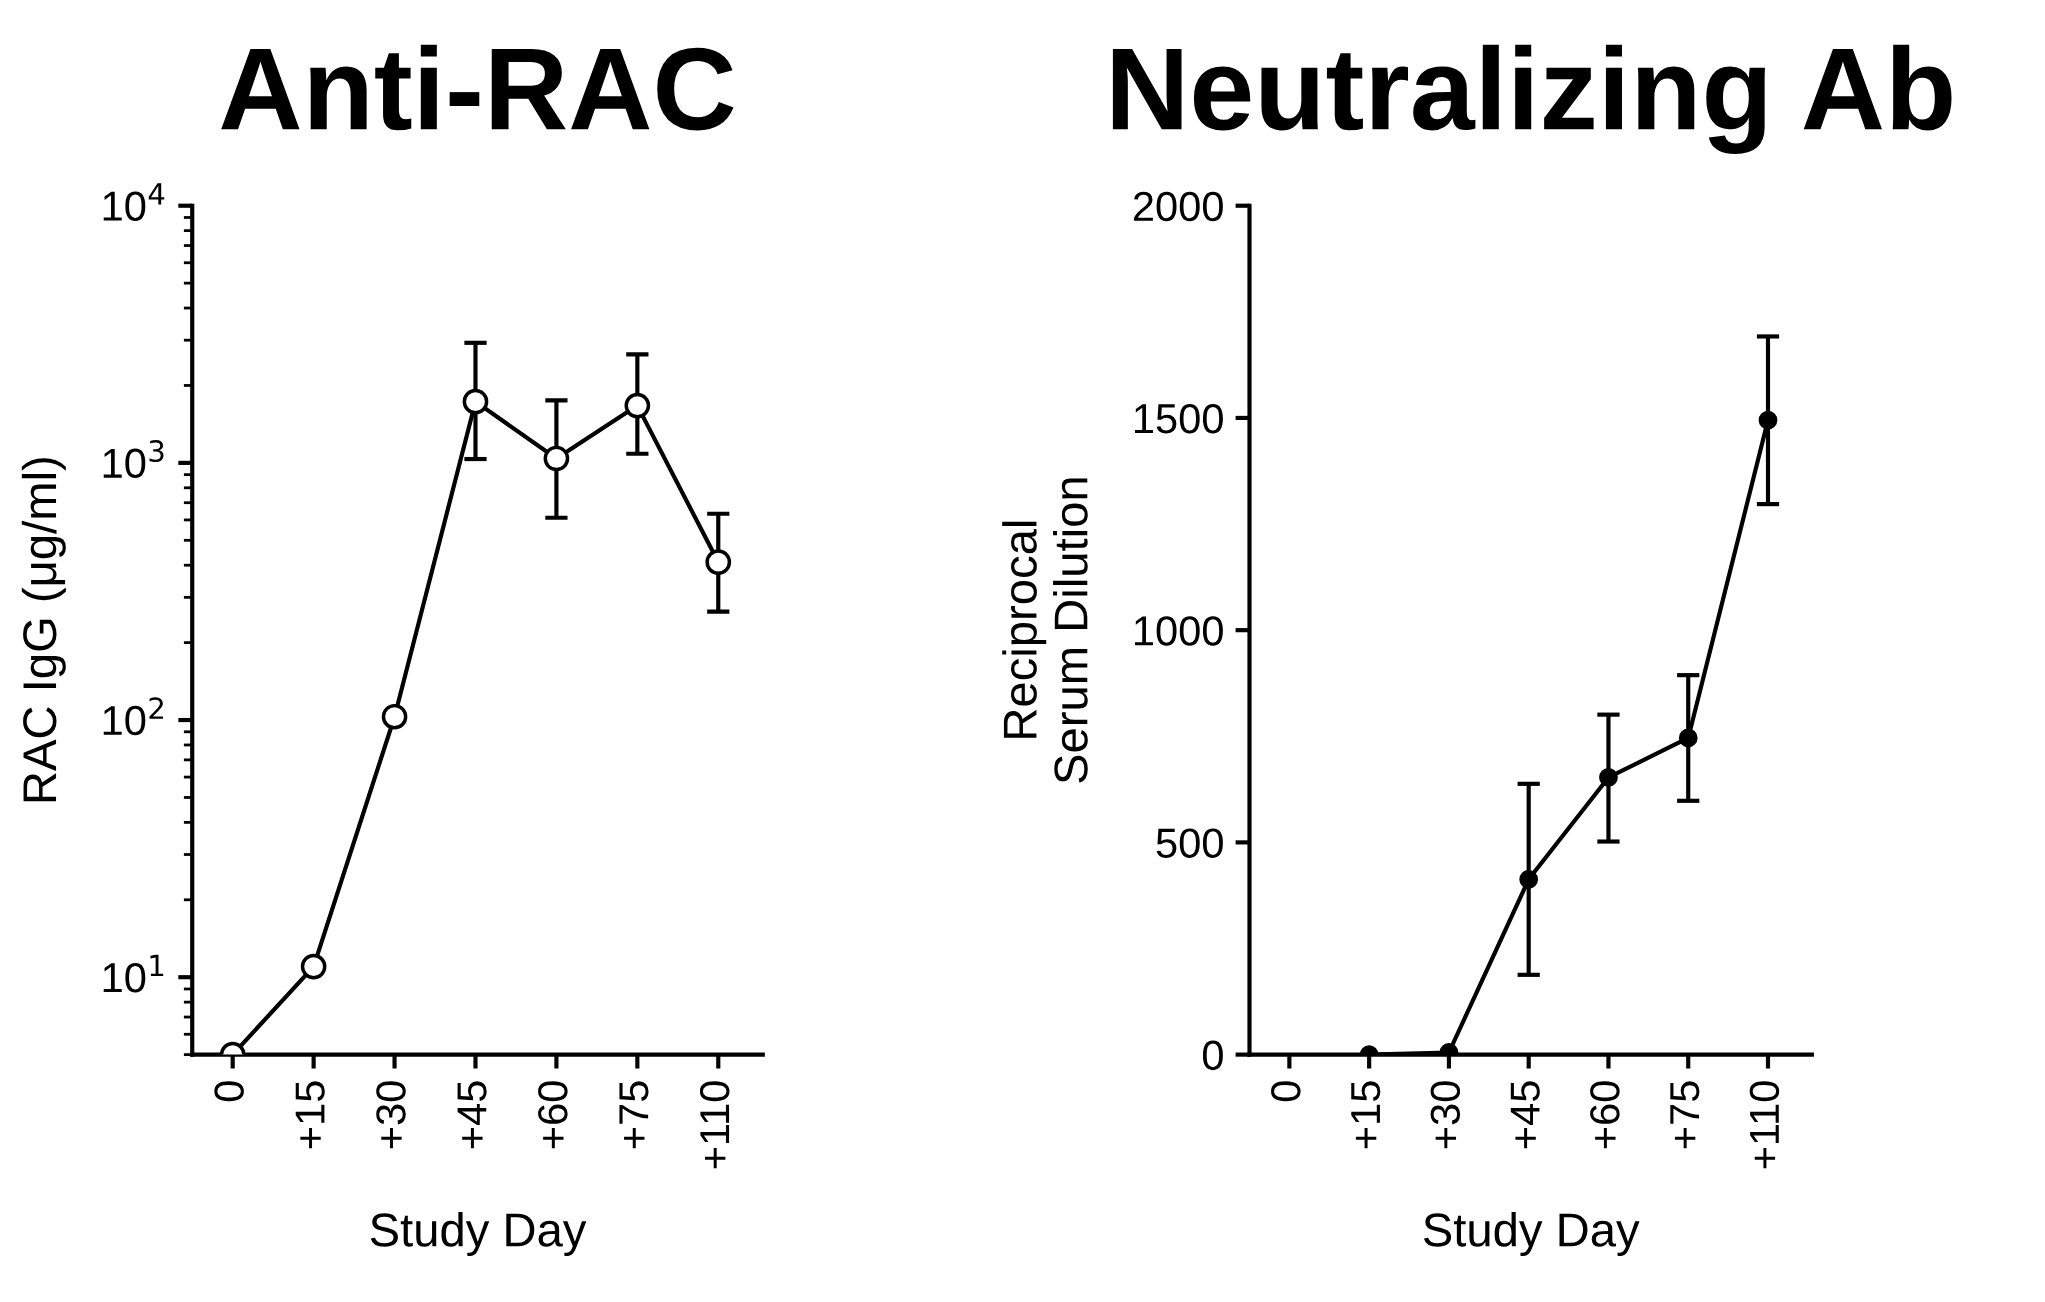 The image size is (2045, 1302). What do you see at coordinates (1178, 631) in the screenshot?
I see `y-tick-label: 1000` at bounding box center [1178, 631].